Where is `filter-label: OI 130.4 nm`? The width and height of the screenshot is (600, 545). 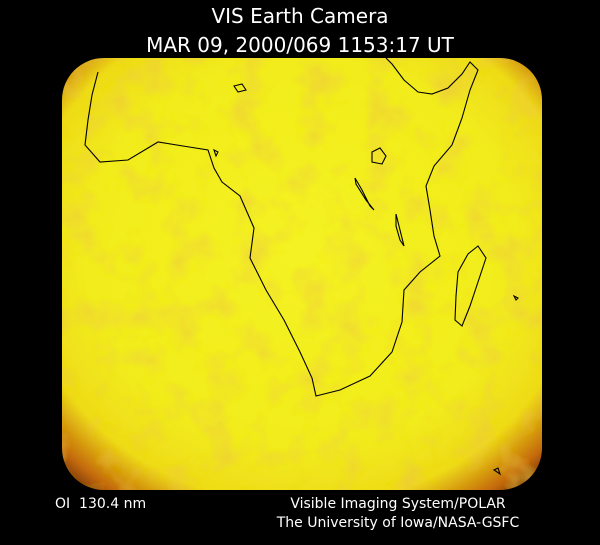 filter-label: OI 130.4 nm is located at coordinates (100, 504).